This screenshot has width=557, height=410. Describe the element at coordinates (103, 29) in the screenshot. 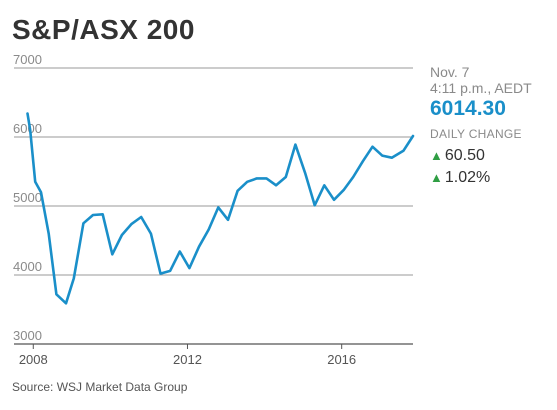

I see `chart-title: S&P/ASX 200` at that location.